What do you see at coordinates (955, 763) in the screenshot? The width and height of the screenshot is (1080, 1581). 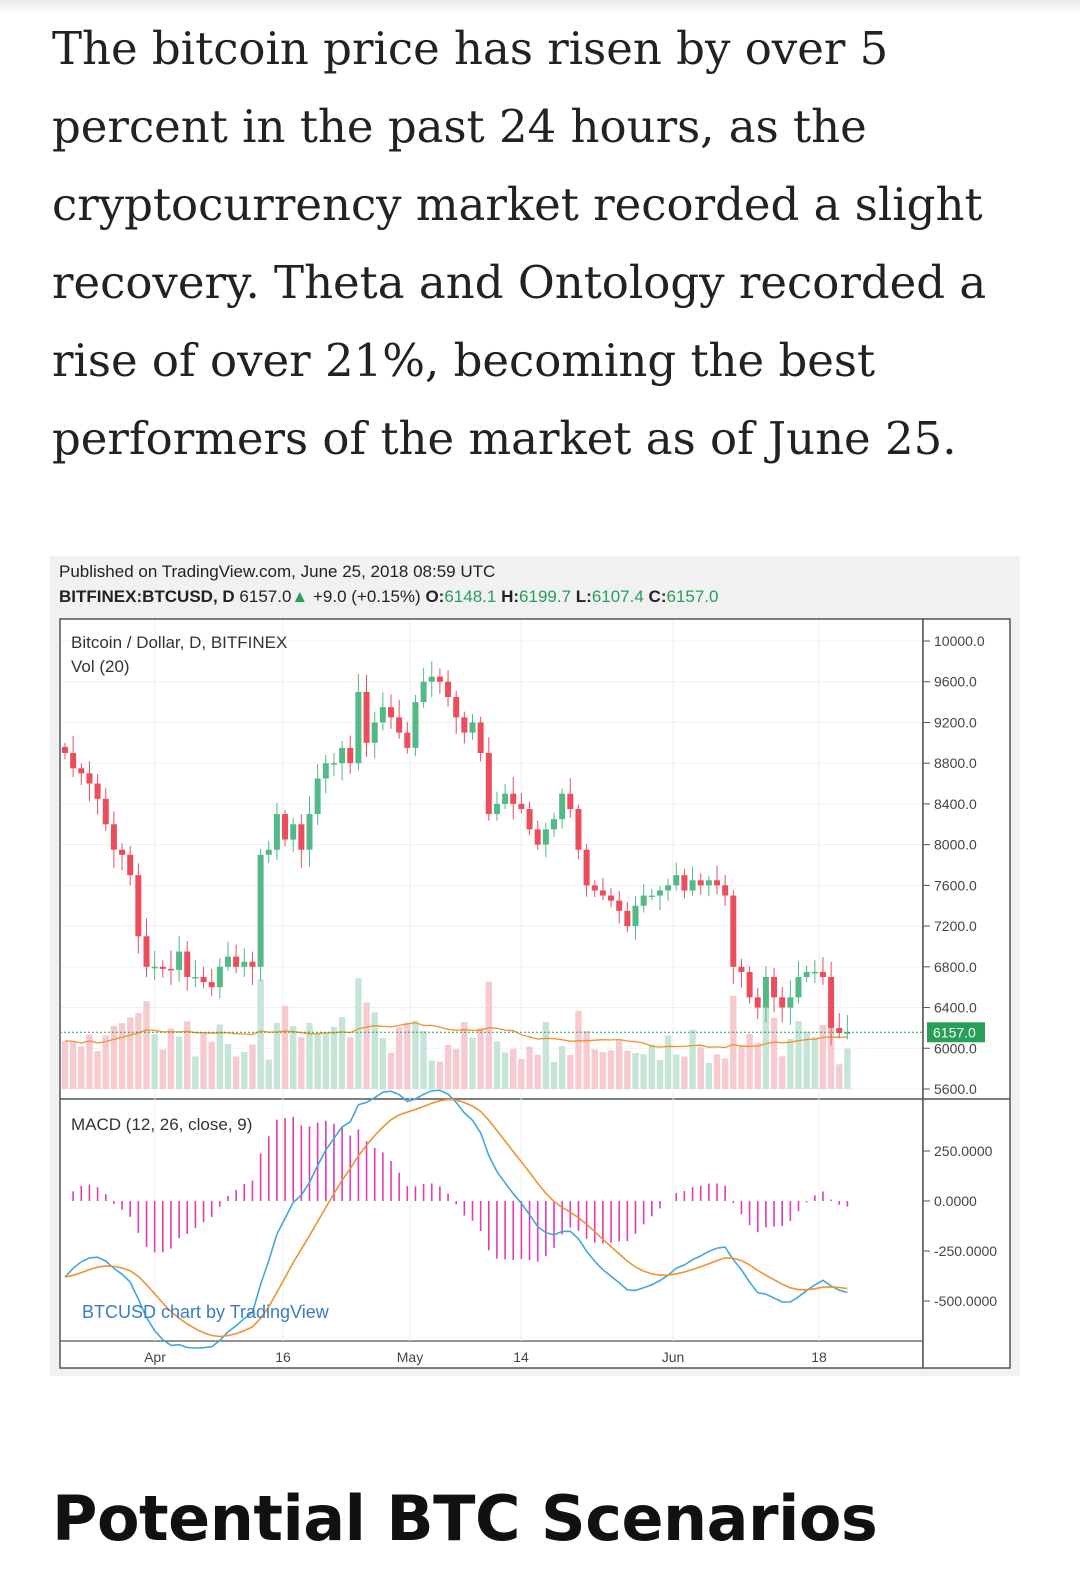 I see `price-tick-label: 8800.0` at bounding box center [955, 763].